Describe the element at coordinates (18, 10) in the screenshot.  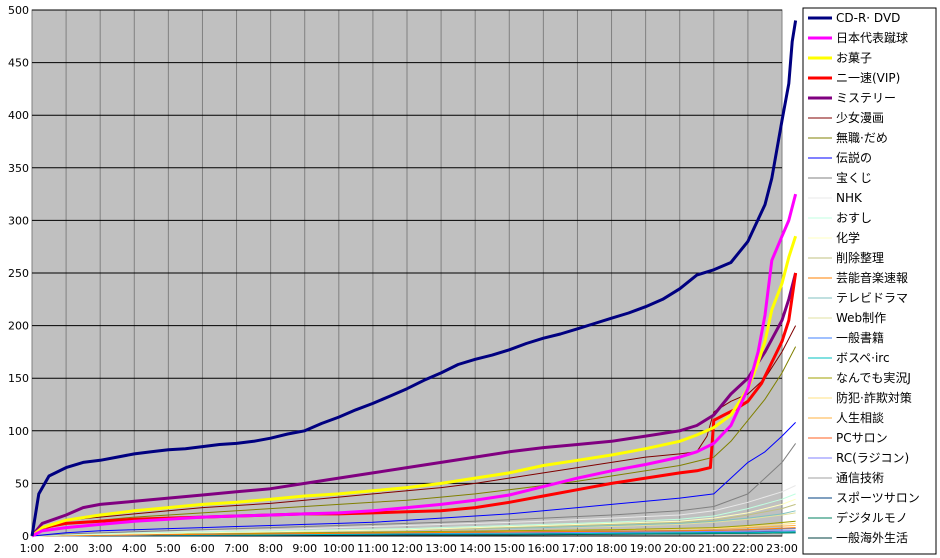
I see `y-tick-label: 500` at that location.